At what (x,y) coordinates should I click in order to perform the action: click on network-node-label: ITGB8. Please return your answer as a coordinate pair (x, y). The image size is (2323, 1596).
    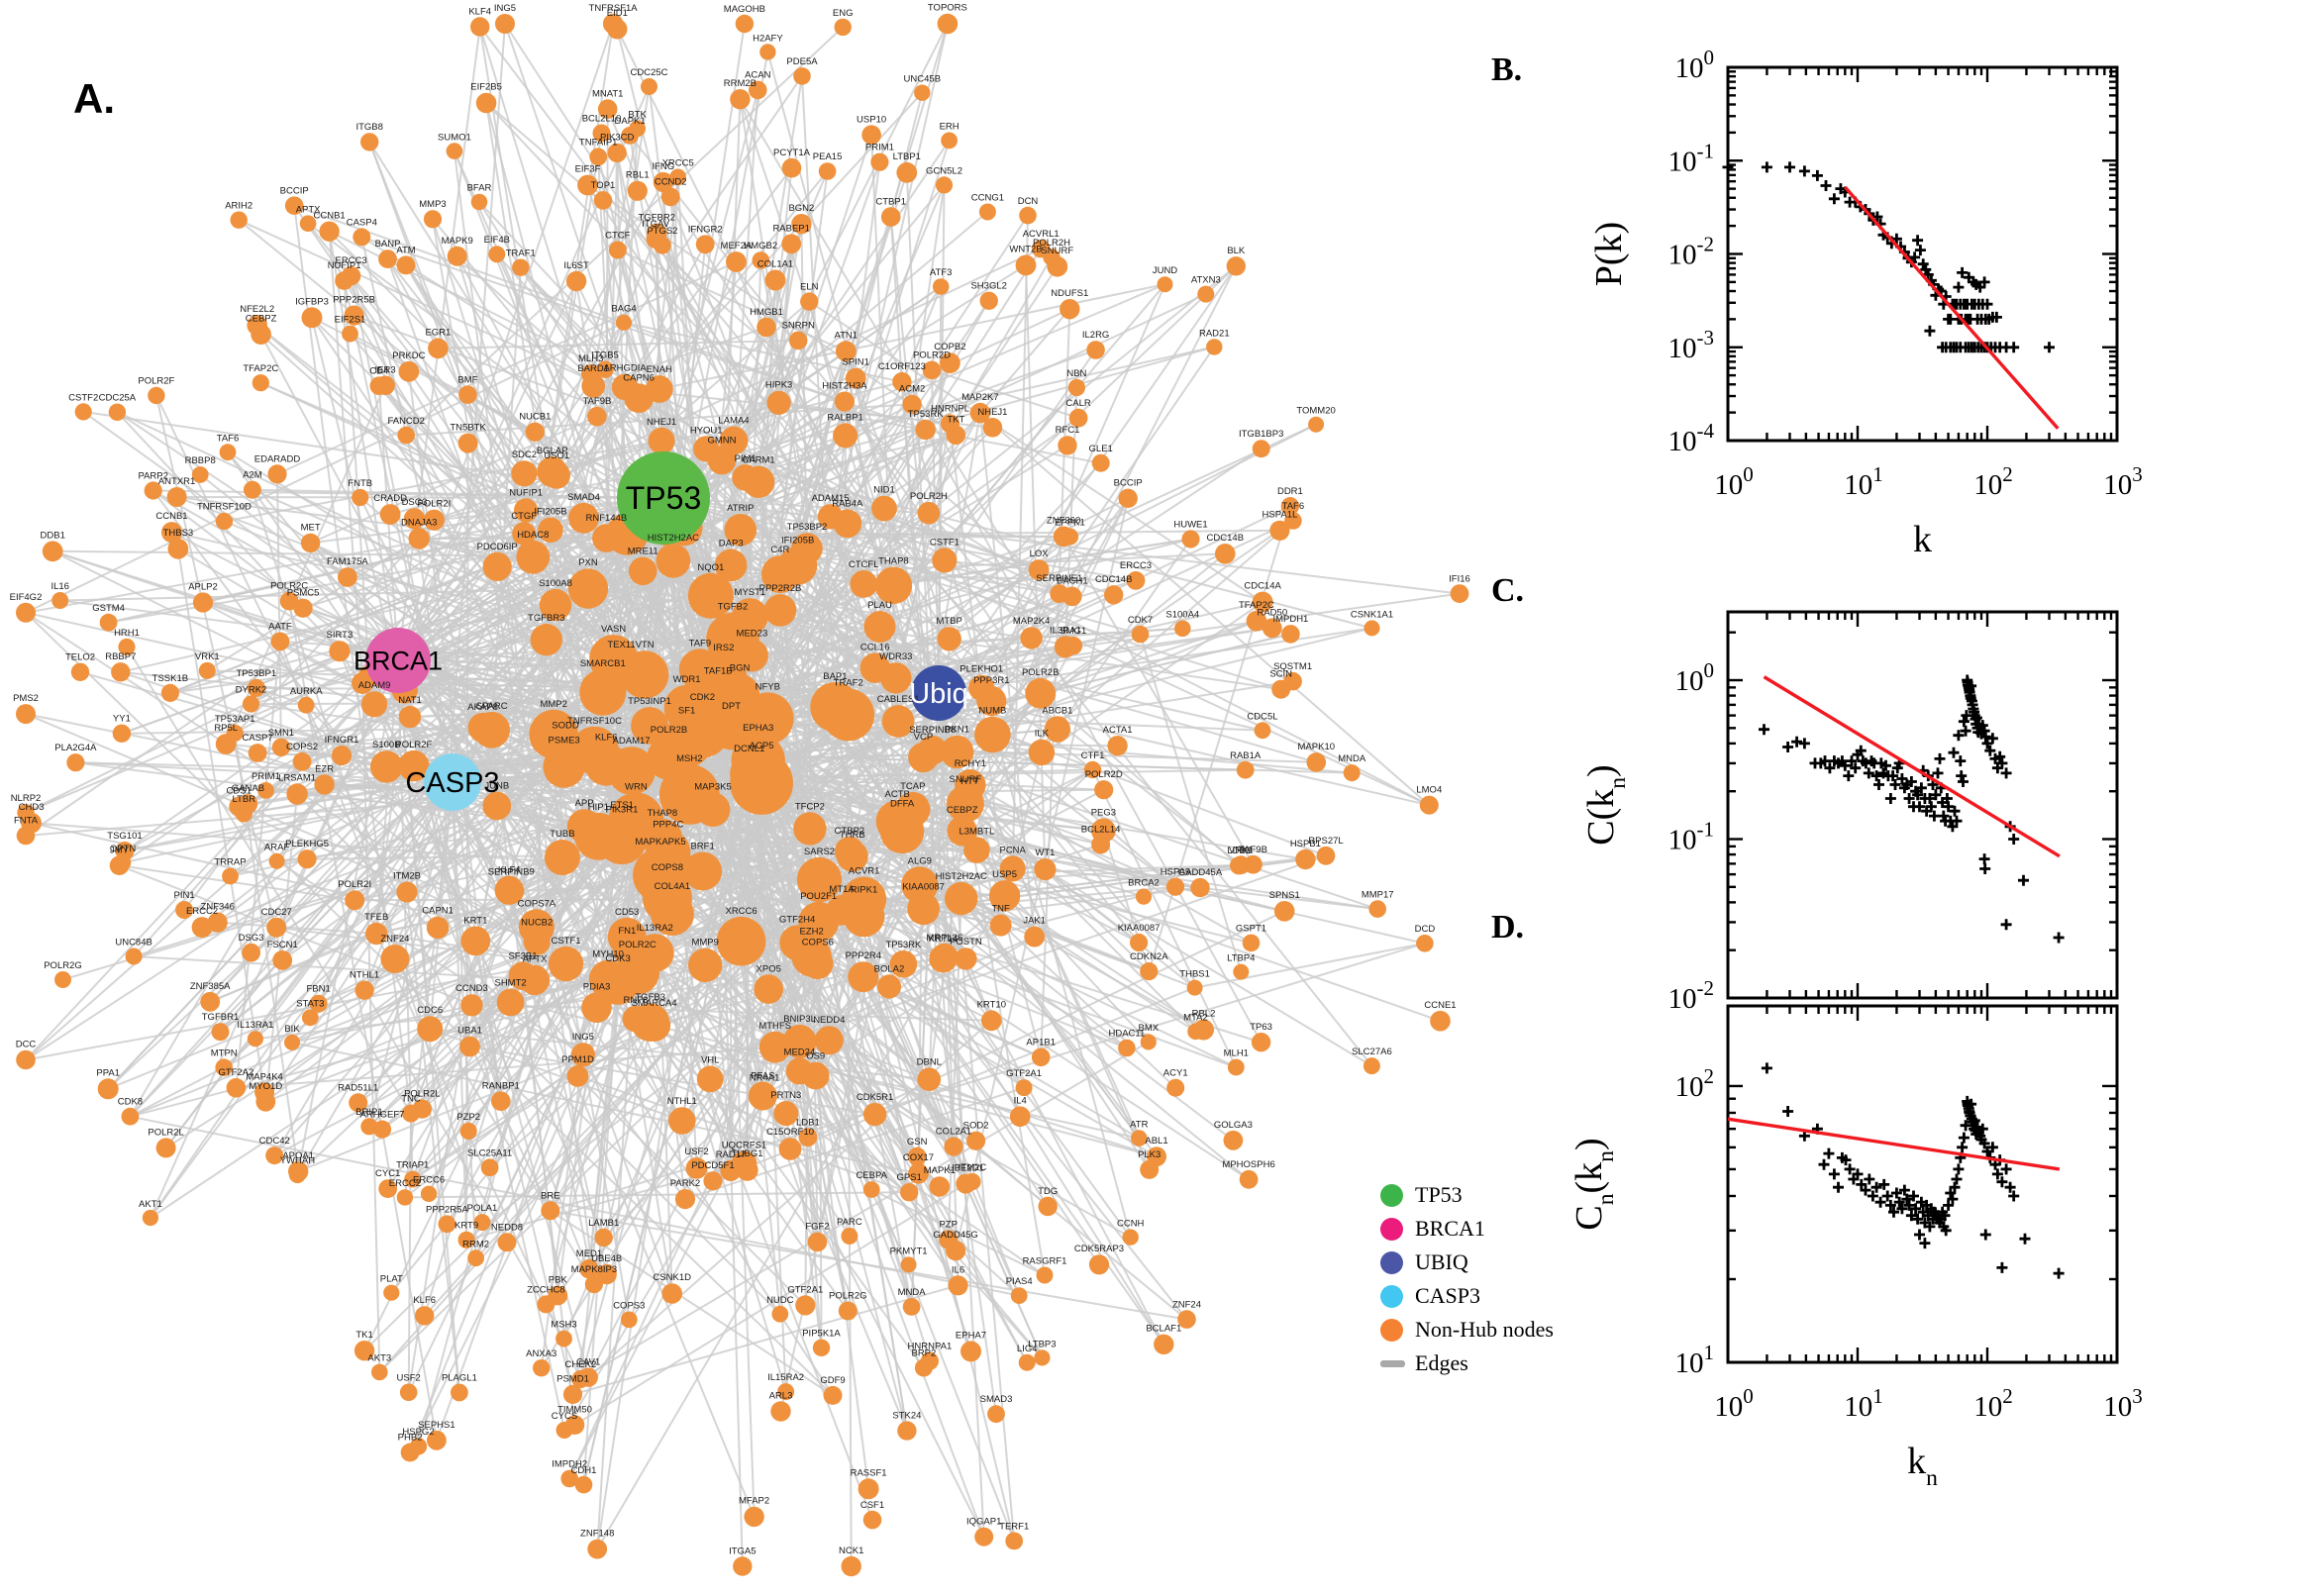
    Looking at the image, I should click on (369, 127).